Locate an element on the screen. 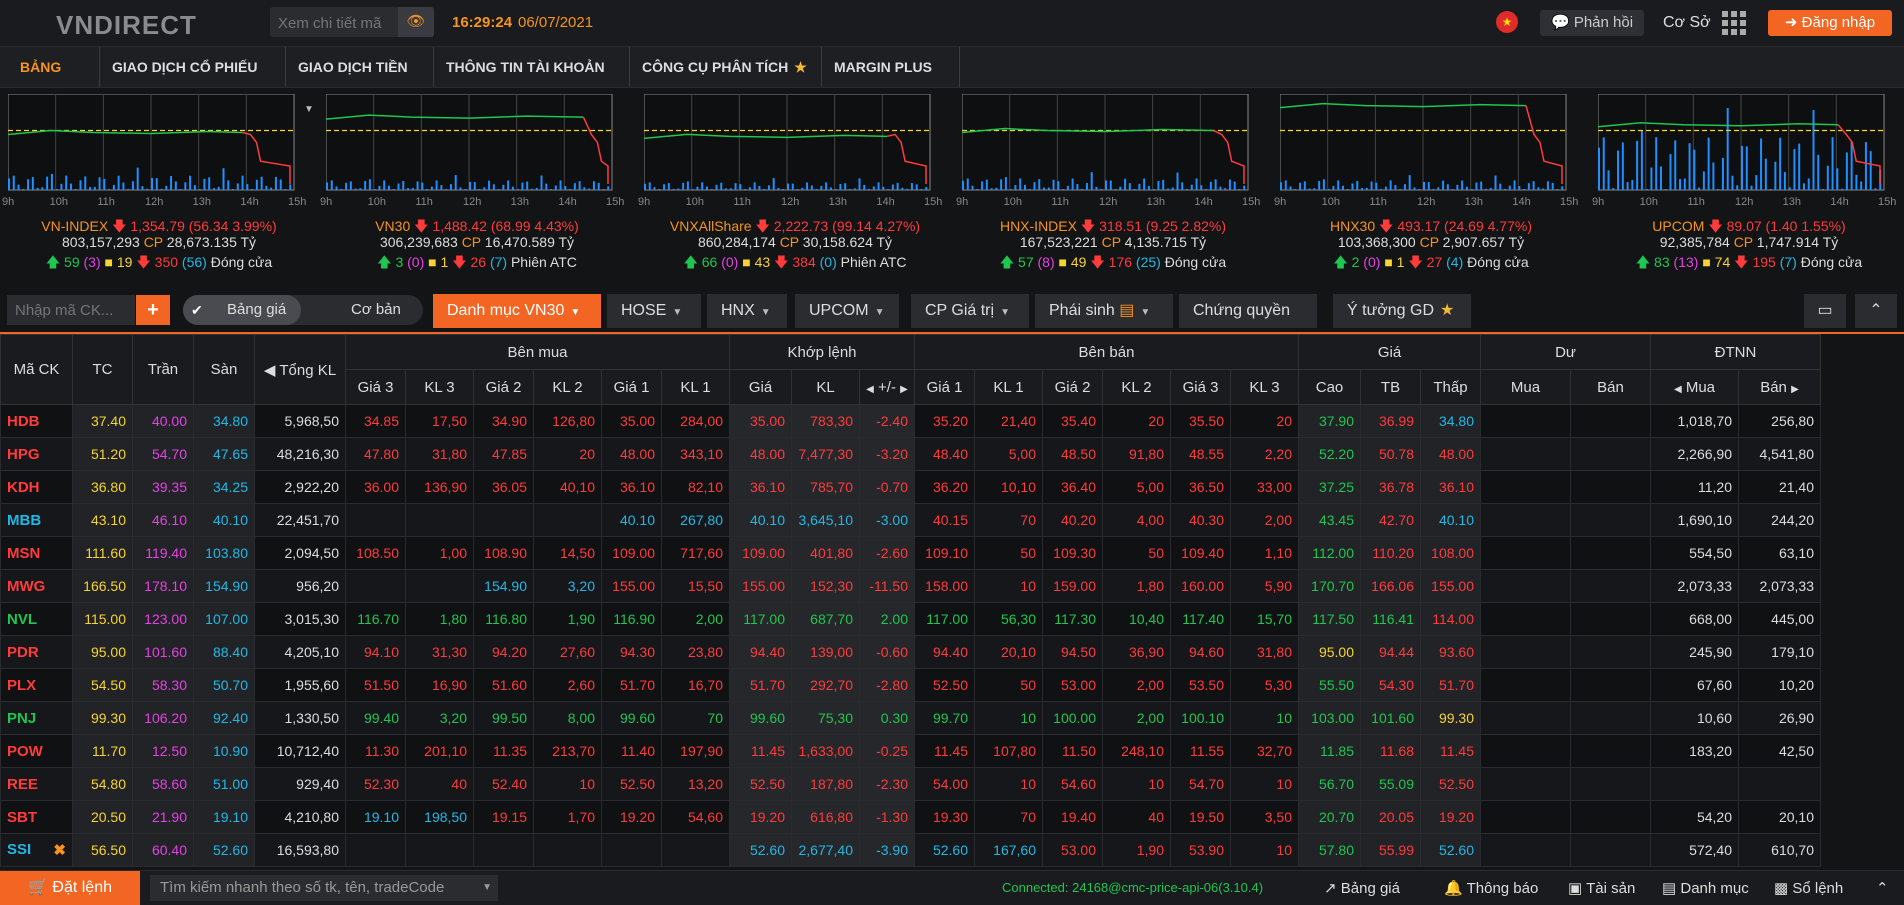  col-ban-gia2: Giá 2 is located at coordinates (1072, 387).